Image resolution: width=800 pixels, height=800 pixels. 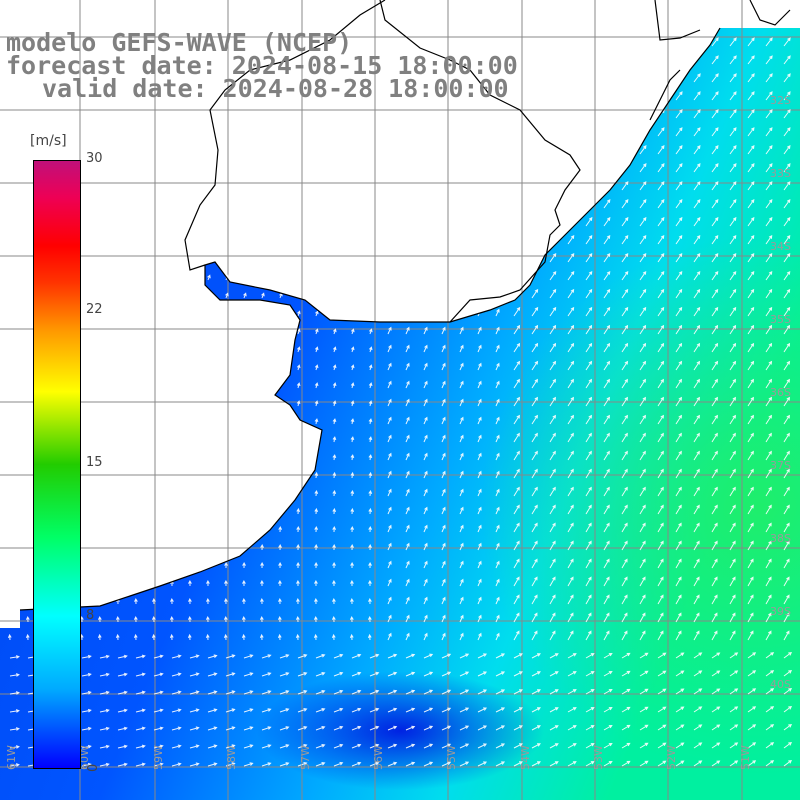 What do you see at coordinates (378, 757) in the screenshot?
I see `longitude-labels: 61W 60W 59W 58W 57W 56W 55W 54W 53W 52W 51W` at bounding box center [378, 757].